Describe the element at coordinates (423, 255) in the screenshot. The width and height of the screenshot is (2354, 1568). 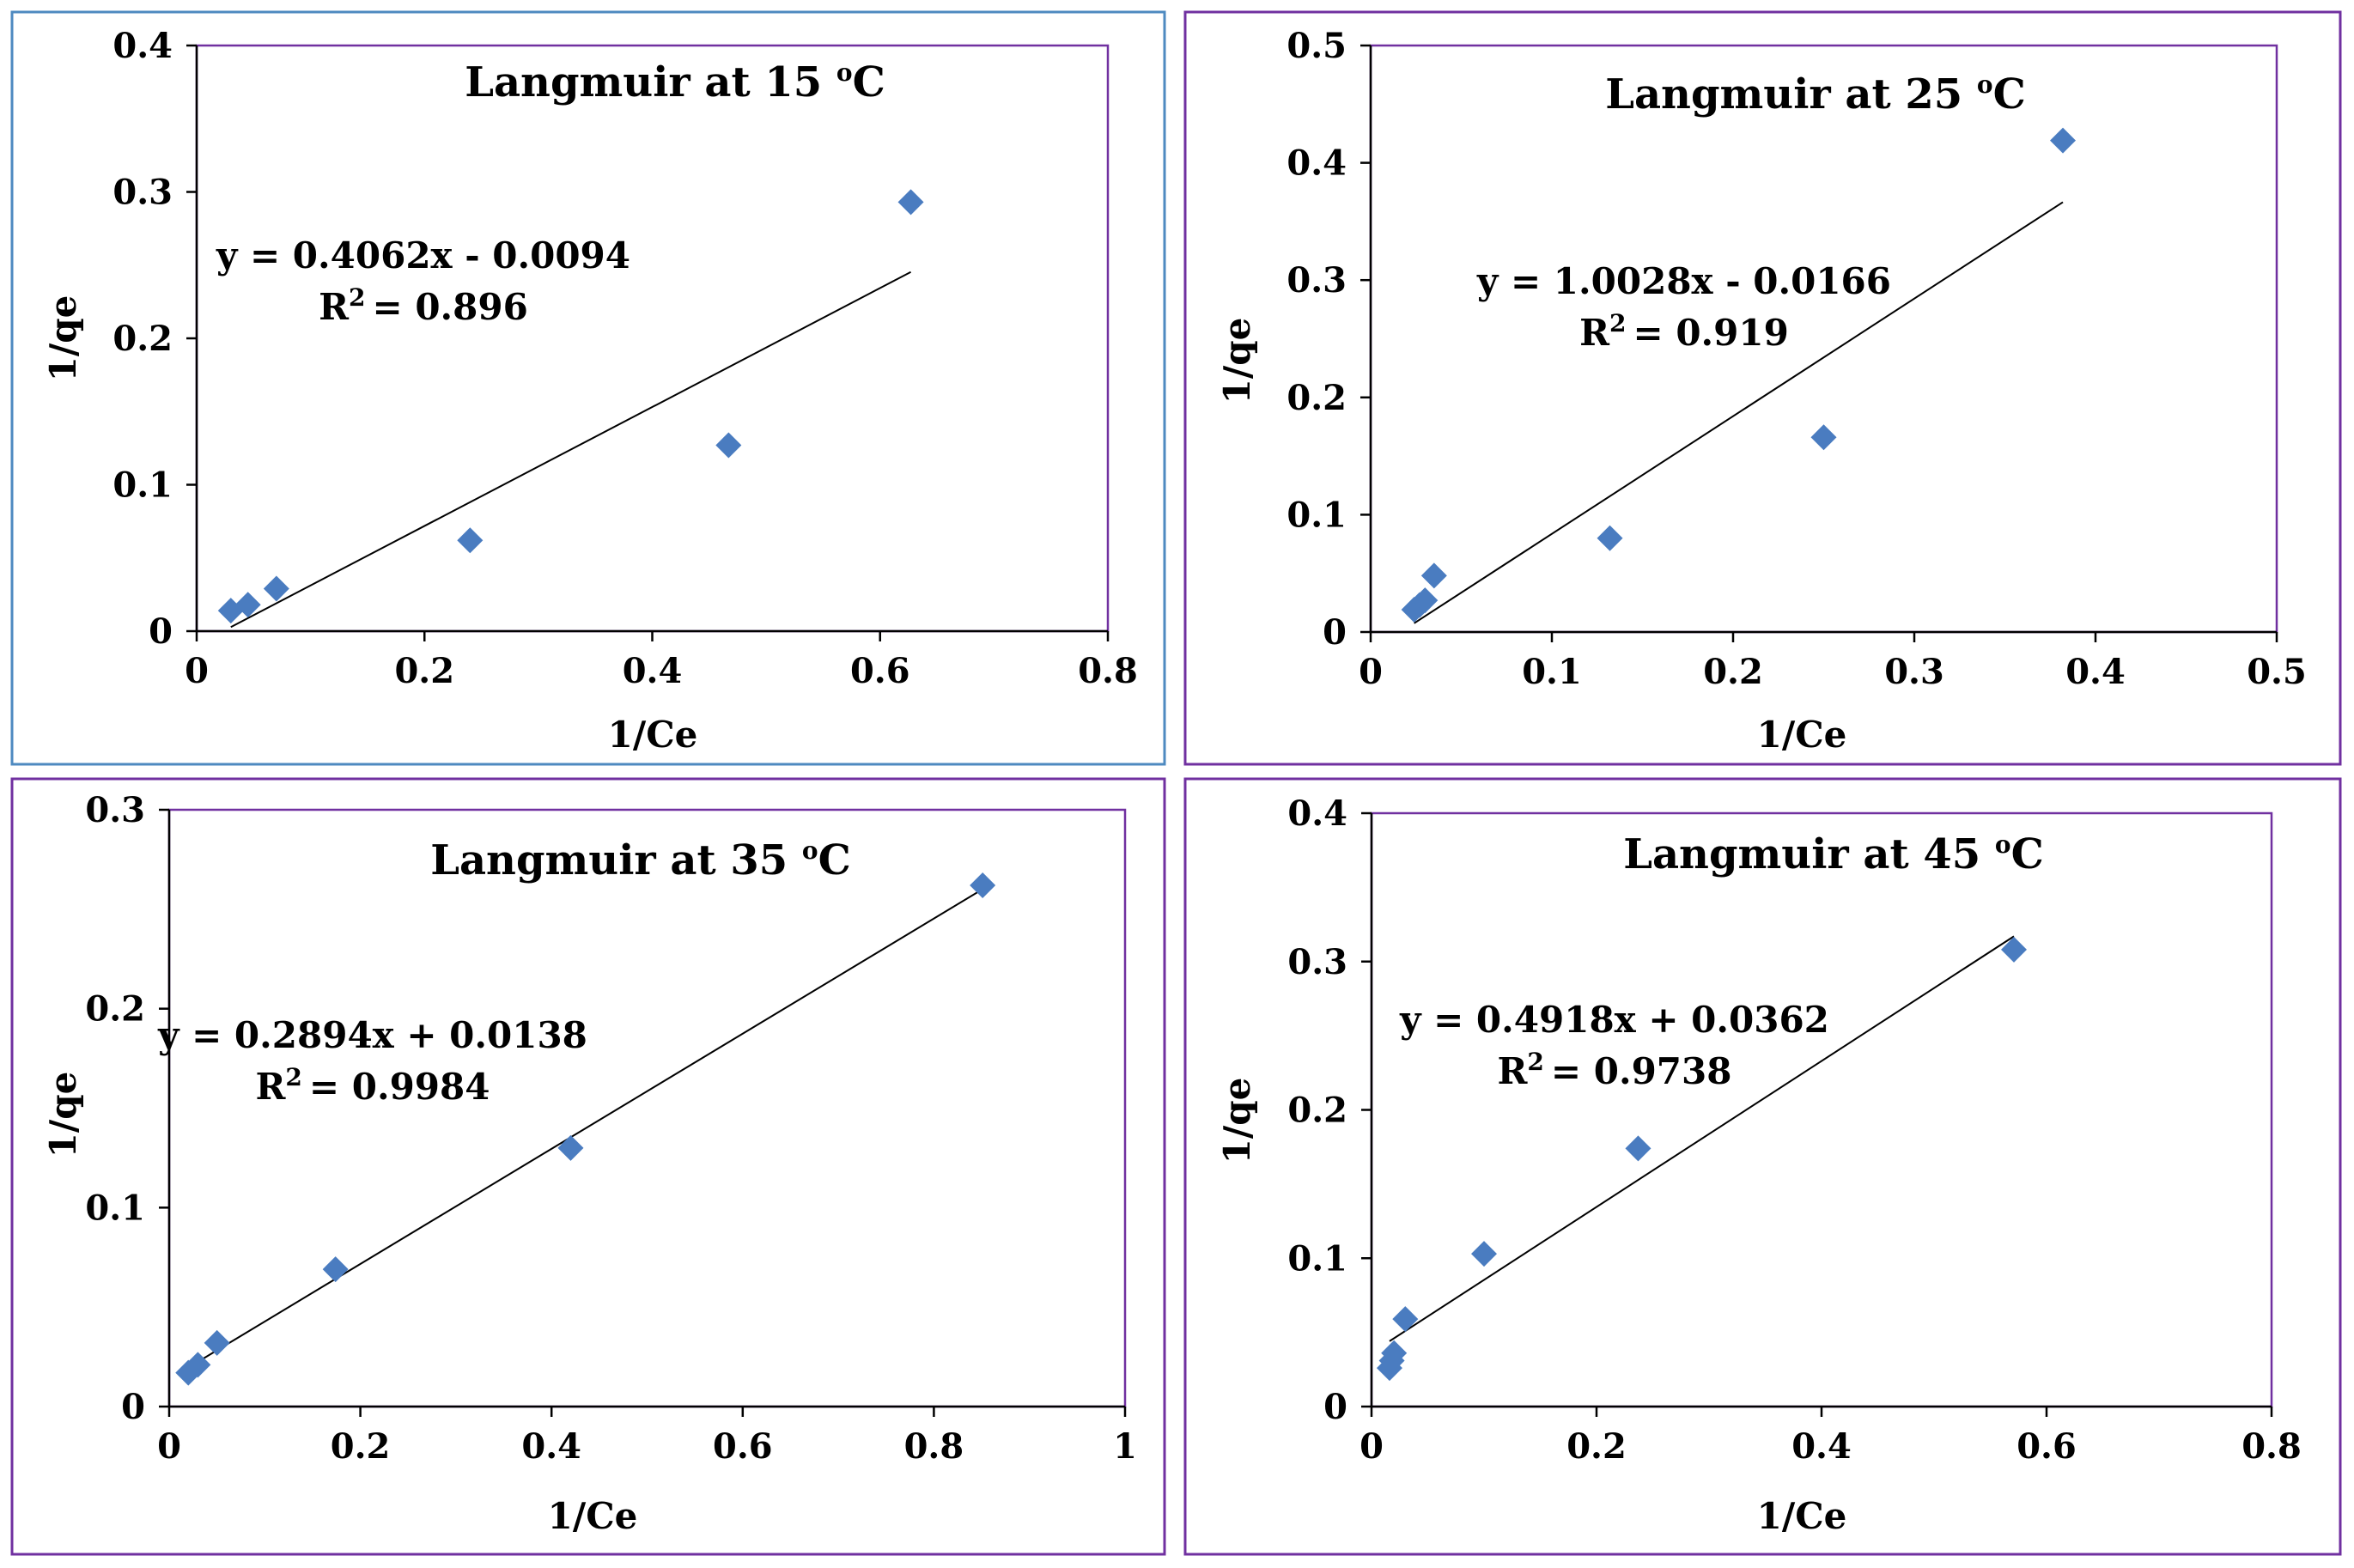
I see `trend-equation: y = 0.4062x - 0.0094` at that location.